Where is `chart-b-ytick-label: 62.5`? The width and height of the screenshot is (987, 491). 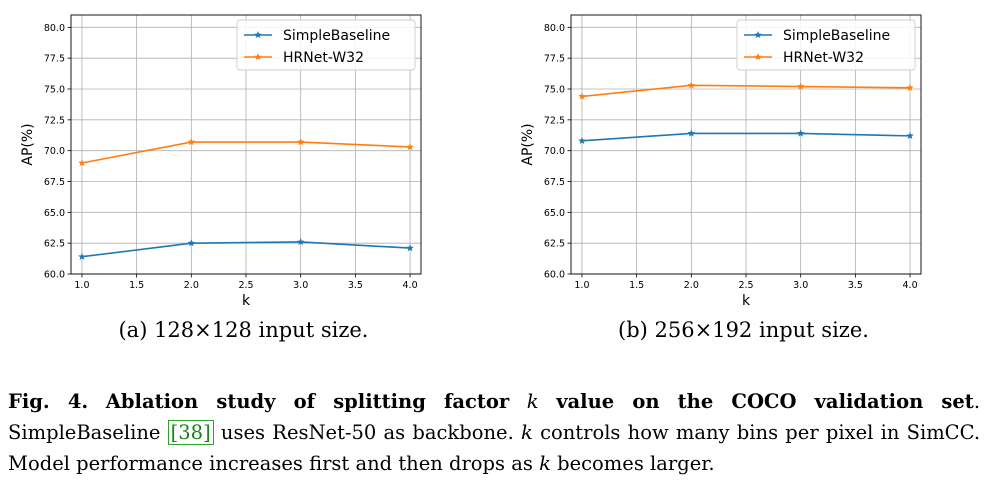 chart-b-ytick-label: 62.5 is located at coordinates (554, 244).